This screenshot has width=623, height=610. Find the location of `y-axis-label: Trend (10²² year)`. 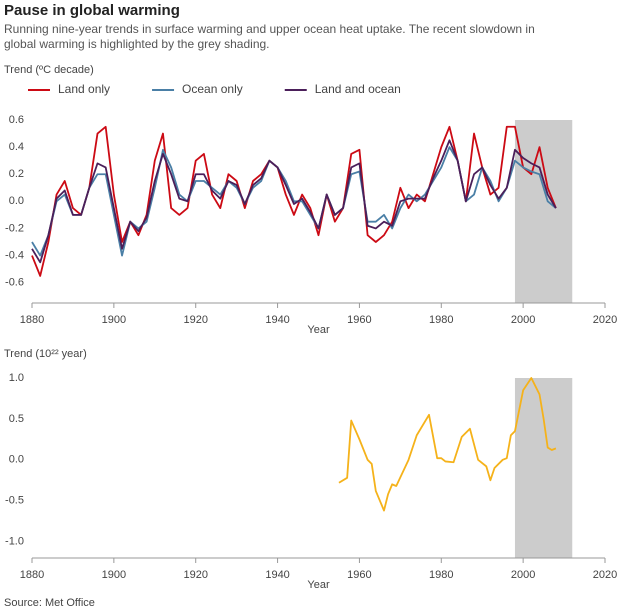

y-axis-label: Trend (10²² year) is located at coordinates (45, 354).